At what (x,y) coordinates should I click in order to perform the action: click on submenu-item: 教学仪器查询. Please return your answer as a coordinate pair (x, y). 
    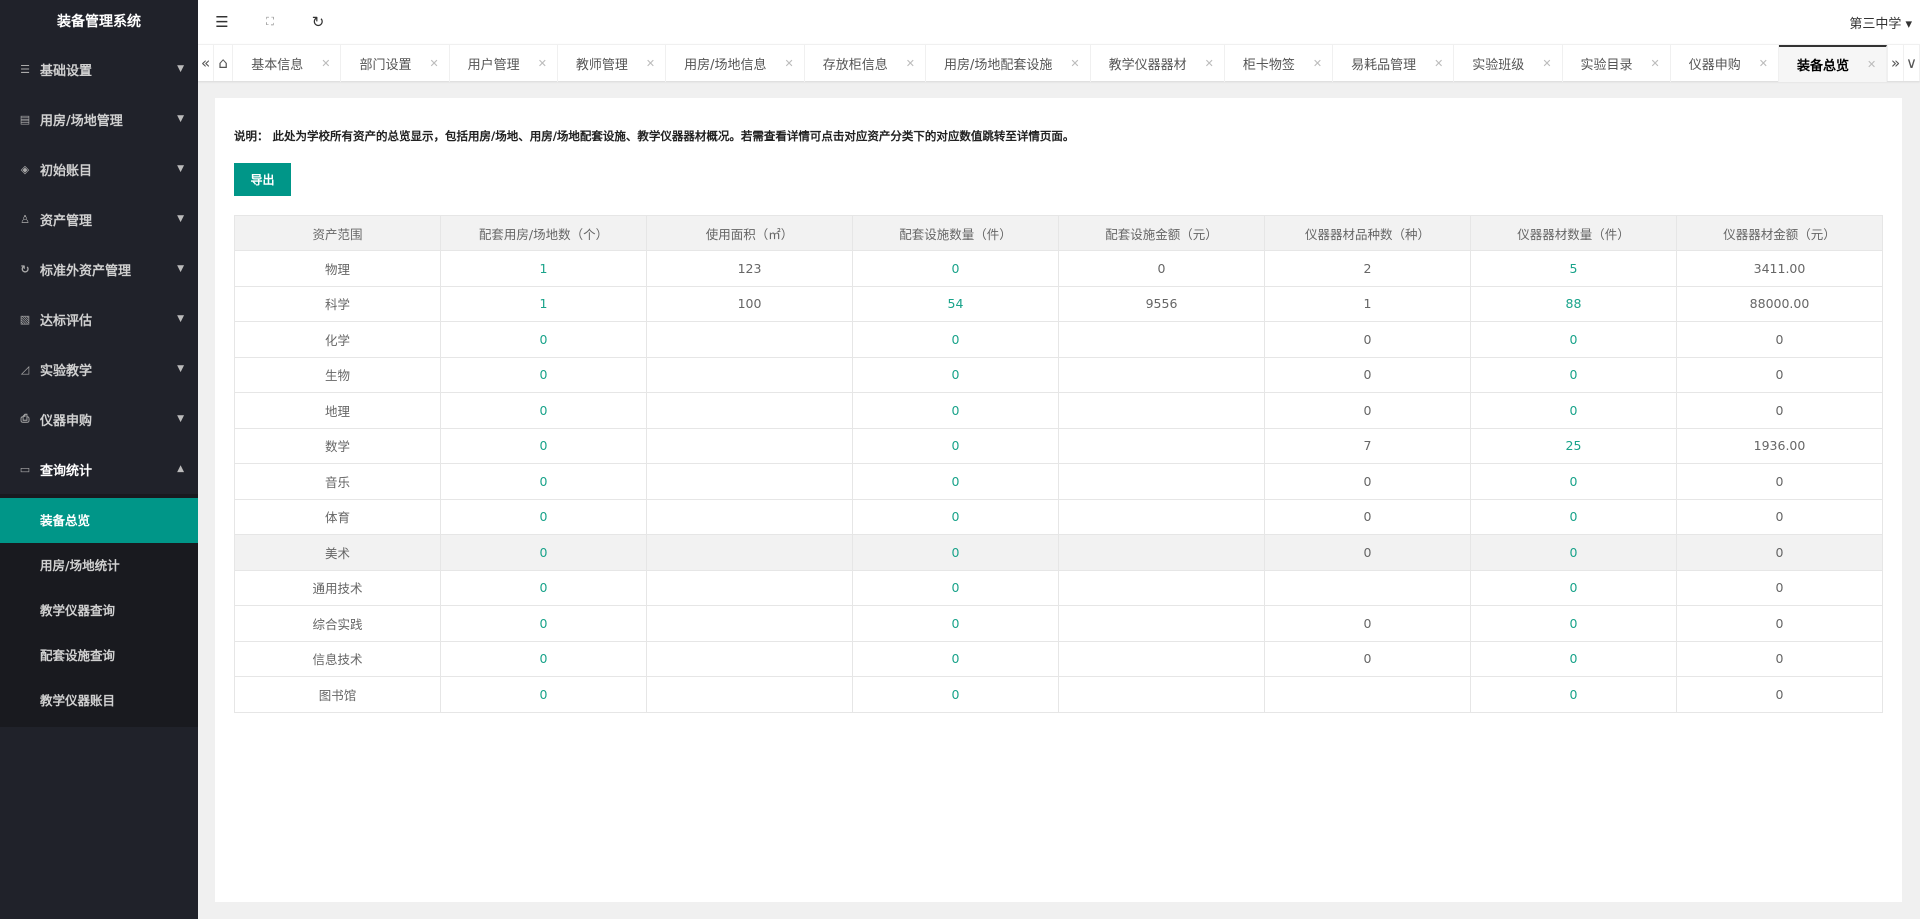
    Looking at the image, I should click on (78, 610).